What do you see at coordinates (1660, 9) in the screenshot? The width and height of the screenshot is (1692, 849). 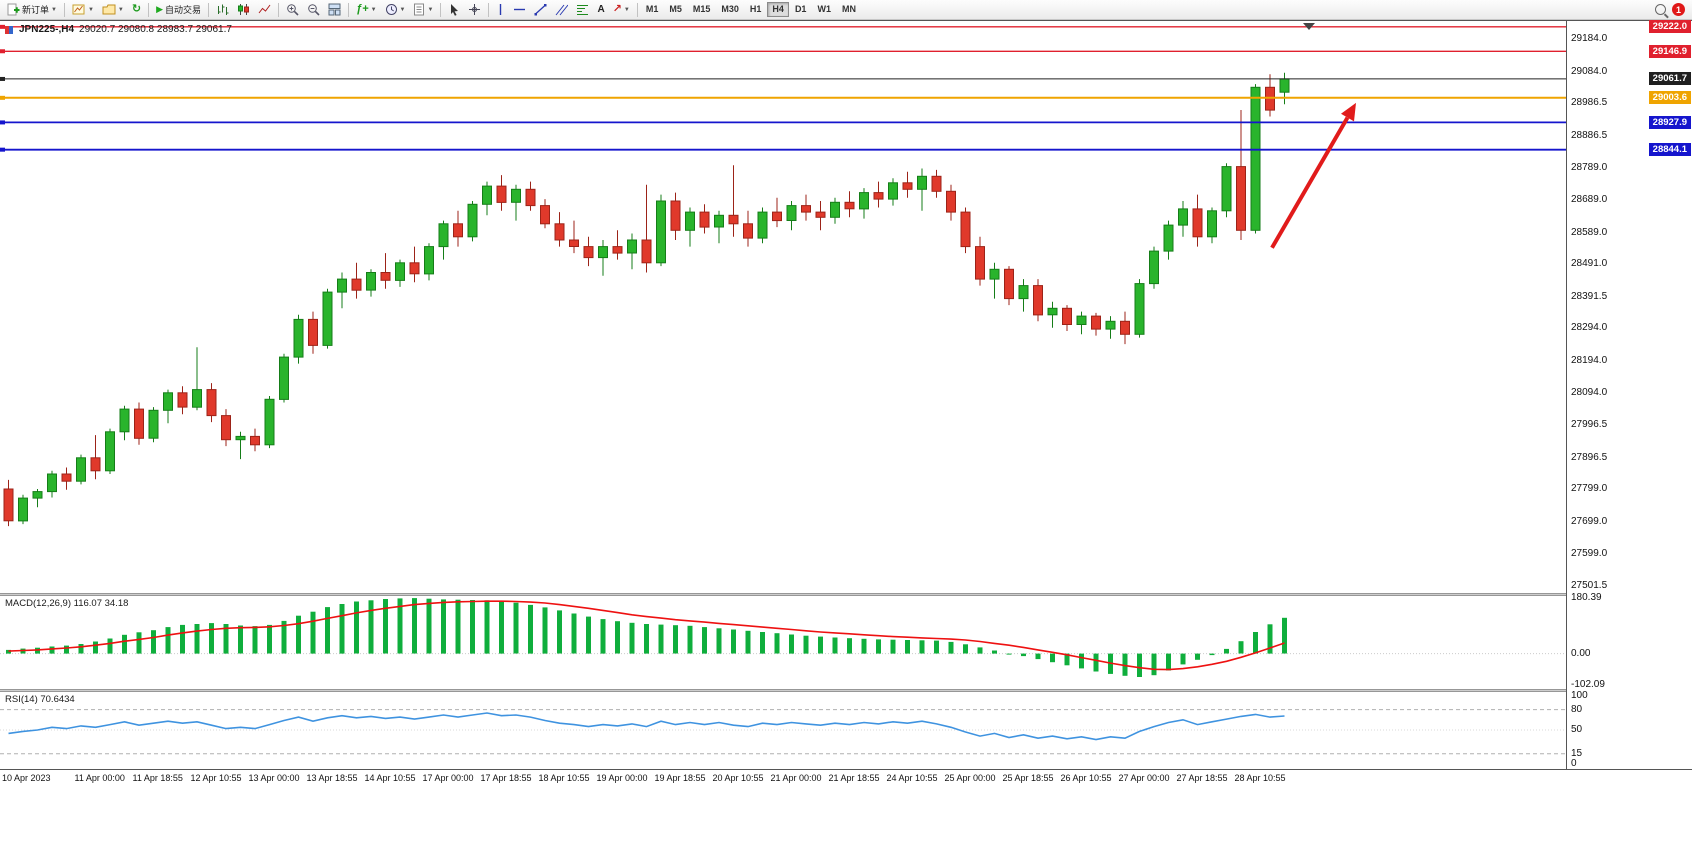 I see `search-icon` at bounding box center [1660, 9].